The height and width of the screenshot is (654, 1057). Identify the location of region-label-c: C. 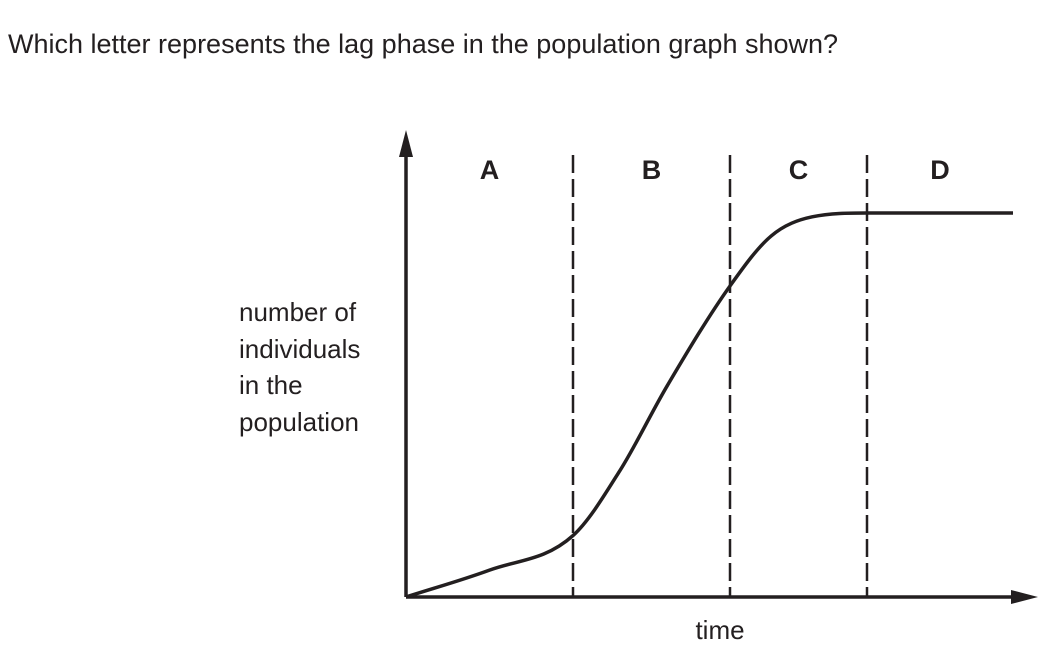
(799, 170).